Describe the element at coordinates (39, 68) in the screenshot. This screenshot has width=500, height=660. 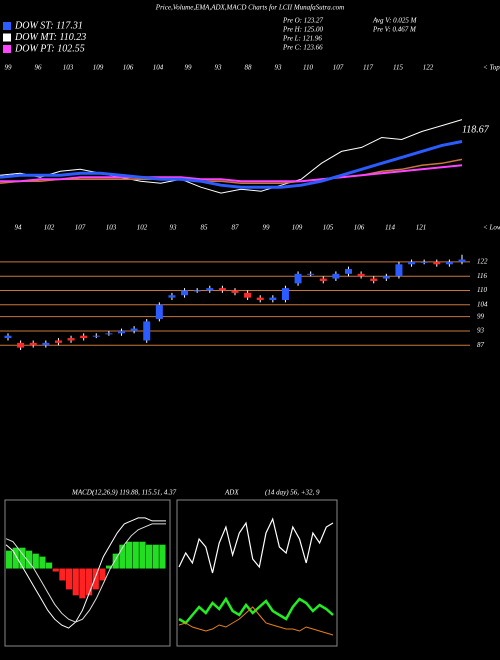
I see `top-label: 96` at that location.